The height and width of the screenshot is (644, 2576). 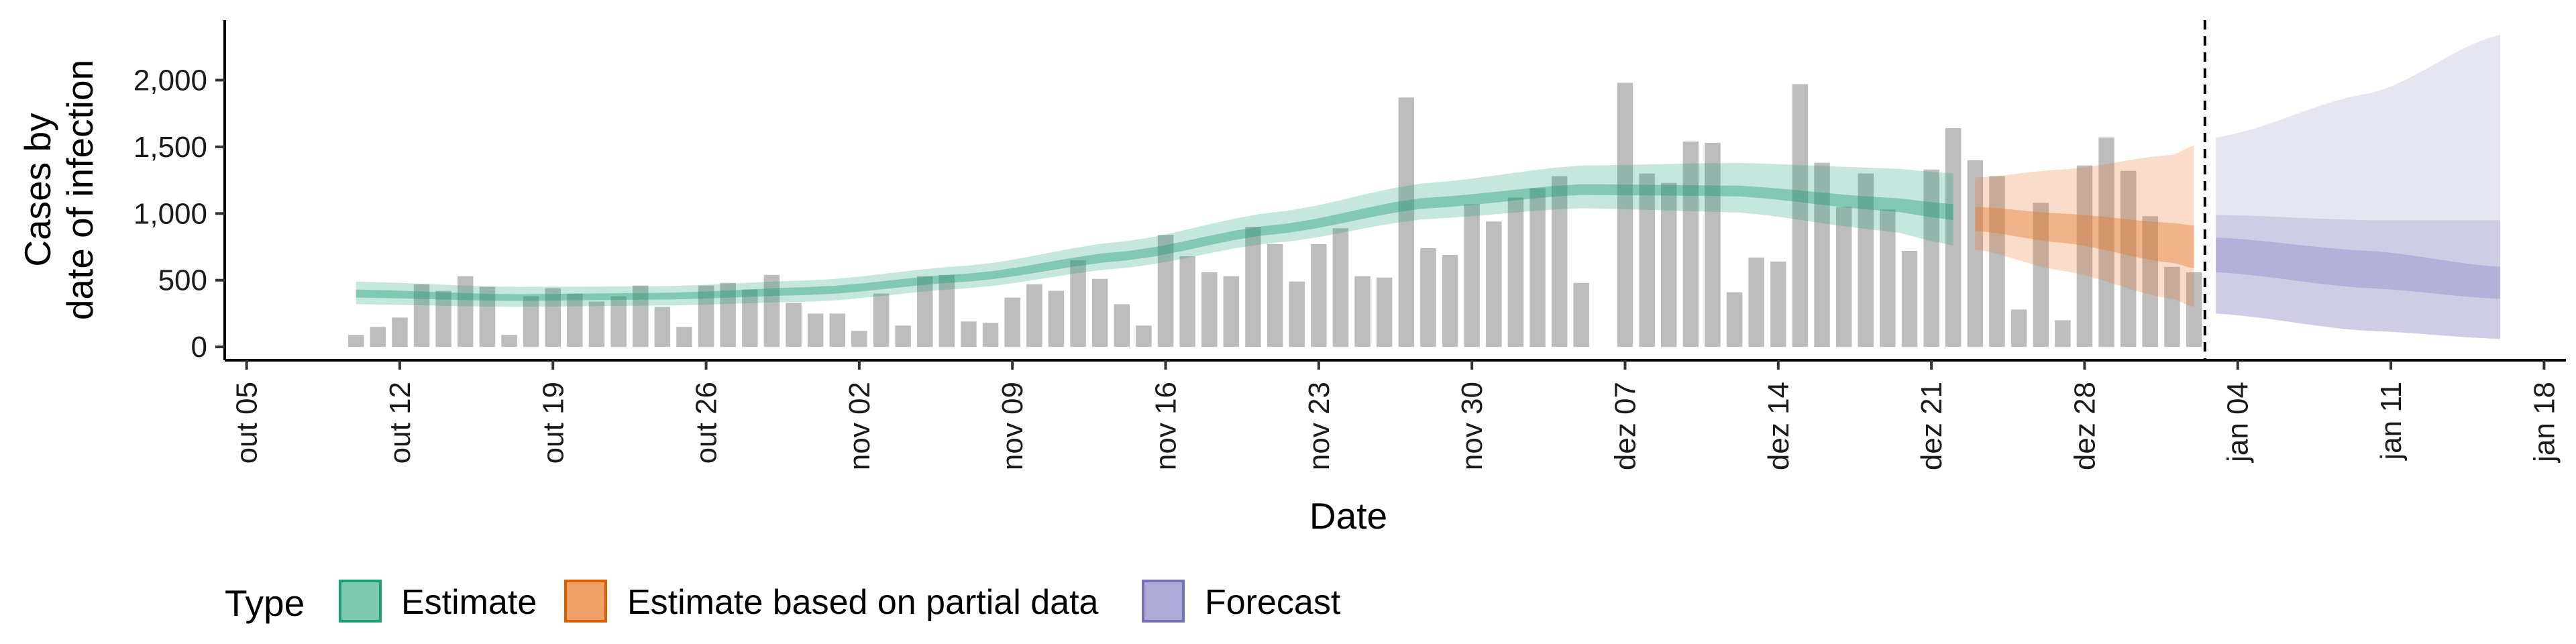 What do you see at coordinates (1154, 242) in the screenshot?
I see `estimate-inner-band` at bounding box center [1154, 242].